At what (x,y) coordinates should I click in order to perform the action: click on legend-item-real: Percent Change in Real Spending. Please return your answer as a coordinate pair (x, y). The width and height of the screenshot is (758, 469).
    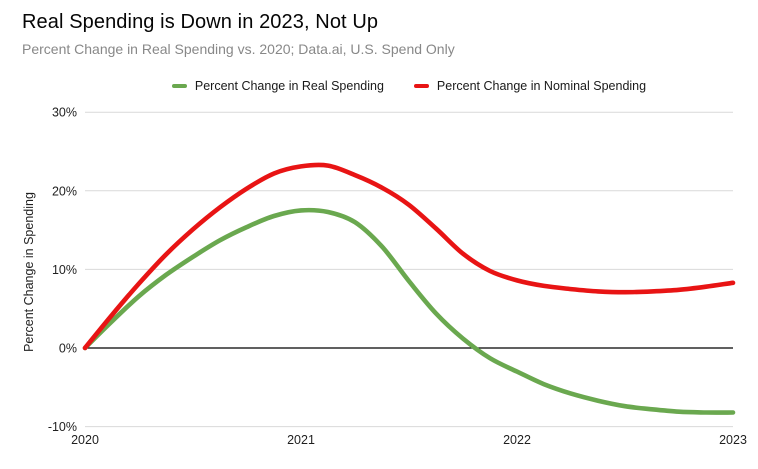
    Looking at the image, I should click on (277, 86).